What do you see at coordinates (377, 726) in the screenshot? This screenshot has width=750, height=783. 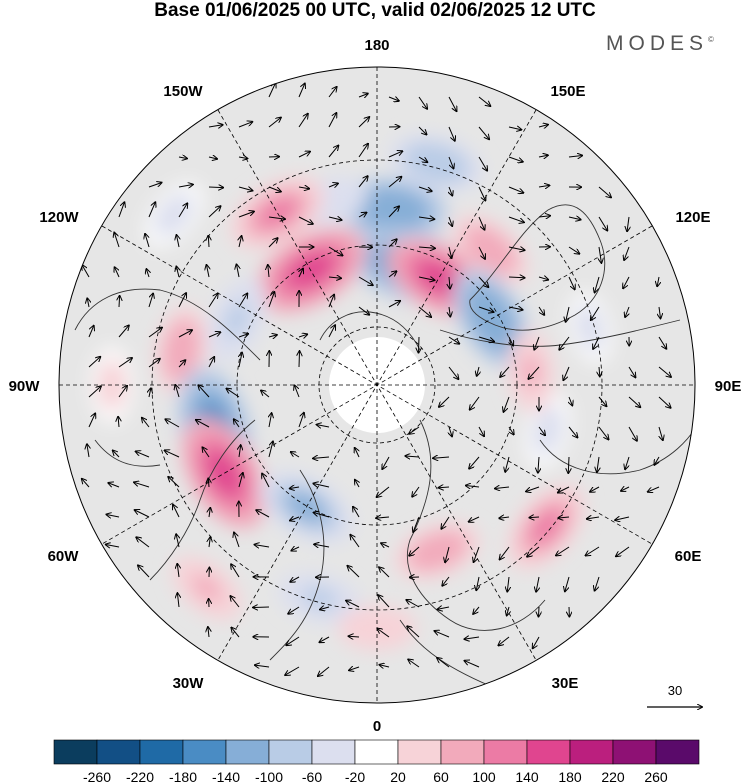 I see `lon-label-0: 0` at bounding box center [377, 726].